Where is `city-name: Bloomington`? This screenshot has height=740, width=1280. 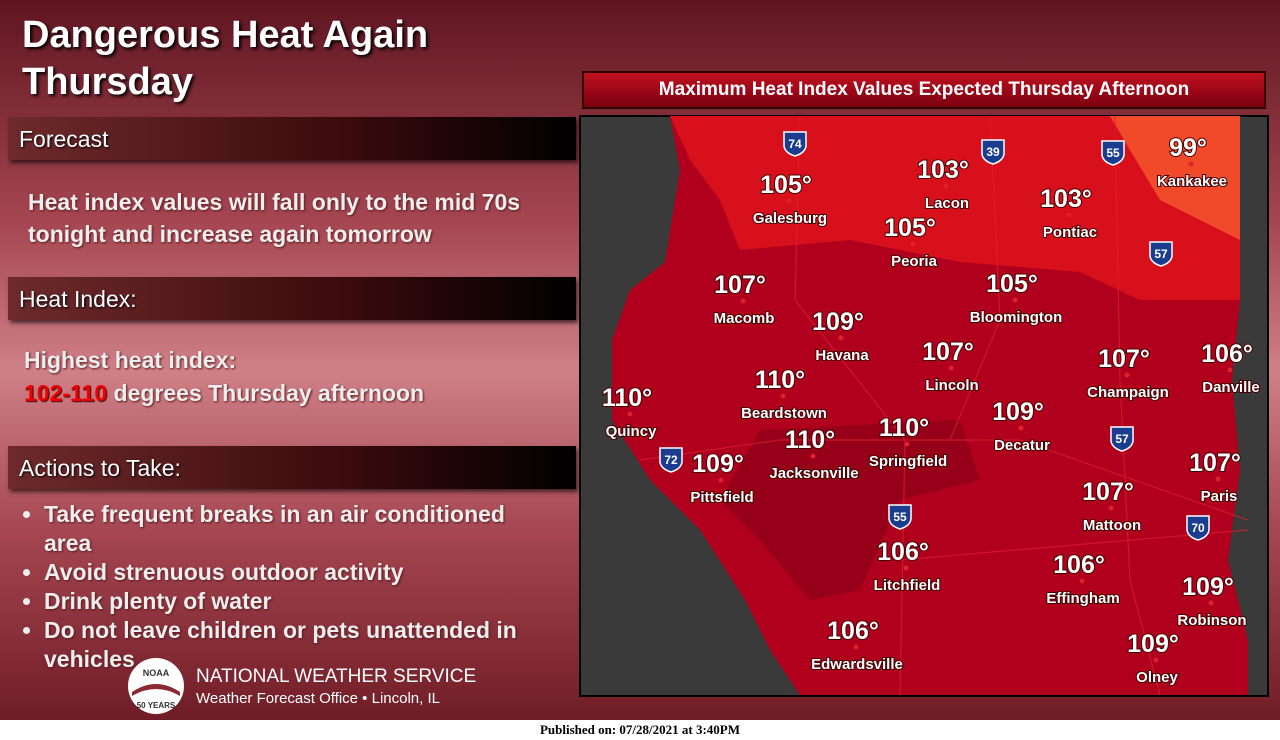
city-name: Bloomington is located at coordinates (1016, 317).